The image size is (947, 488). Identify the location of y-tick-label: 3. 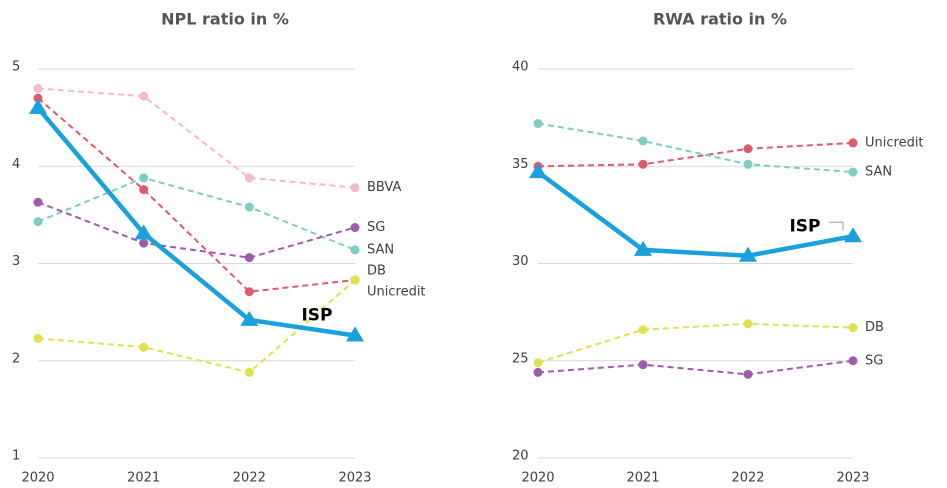
(16, 261).